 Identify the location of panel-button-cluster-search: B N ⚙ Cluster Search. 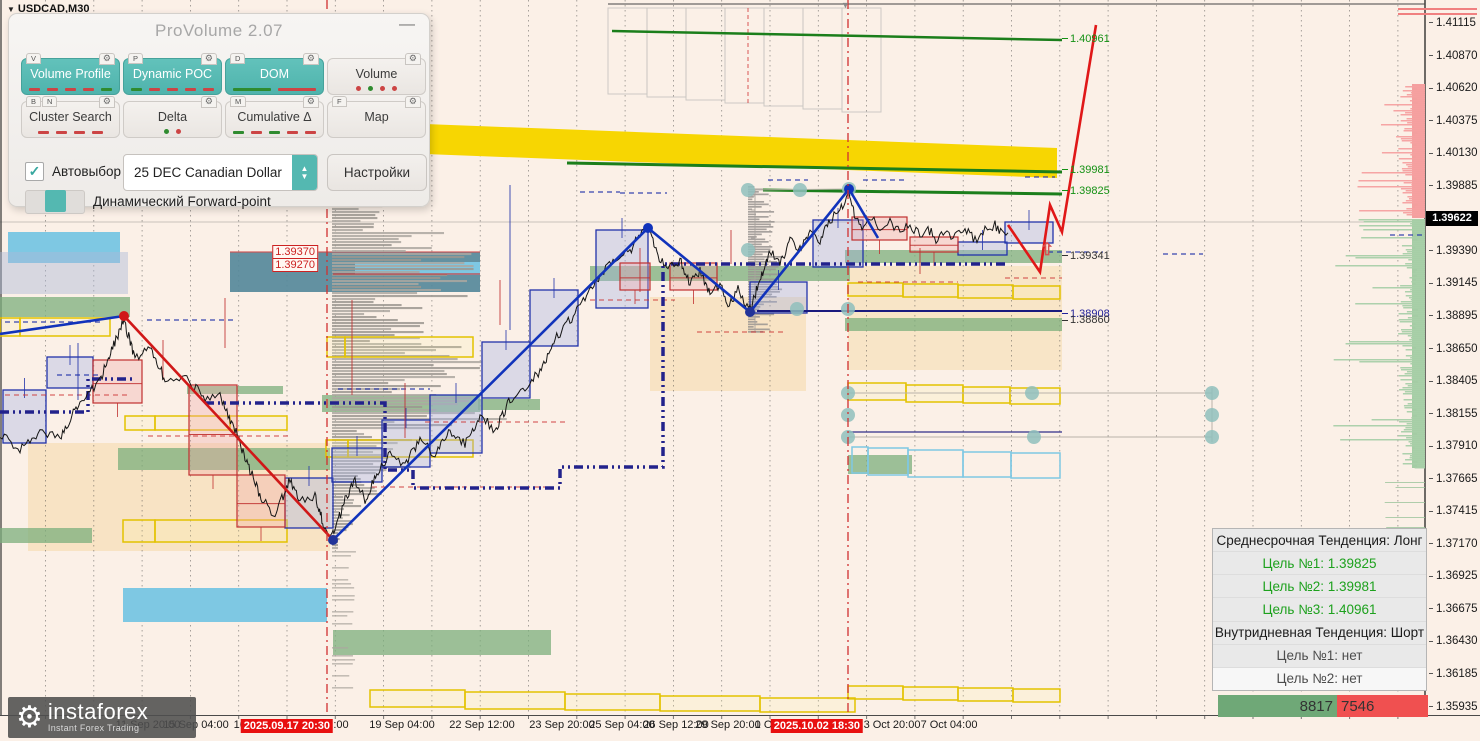
(70, 117).